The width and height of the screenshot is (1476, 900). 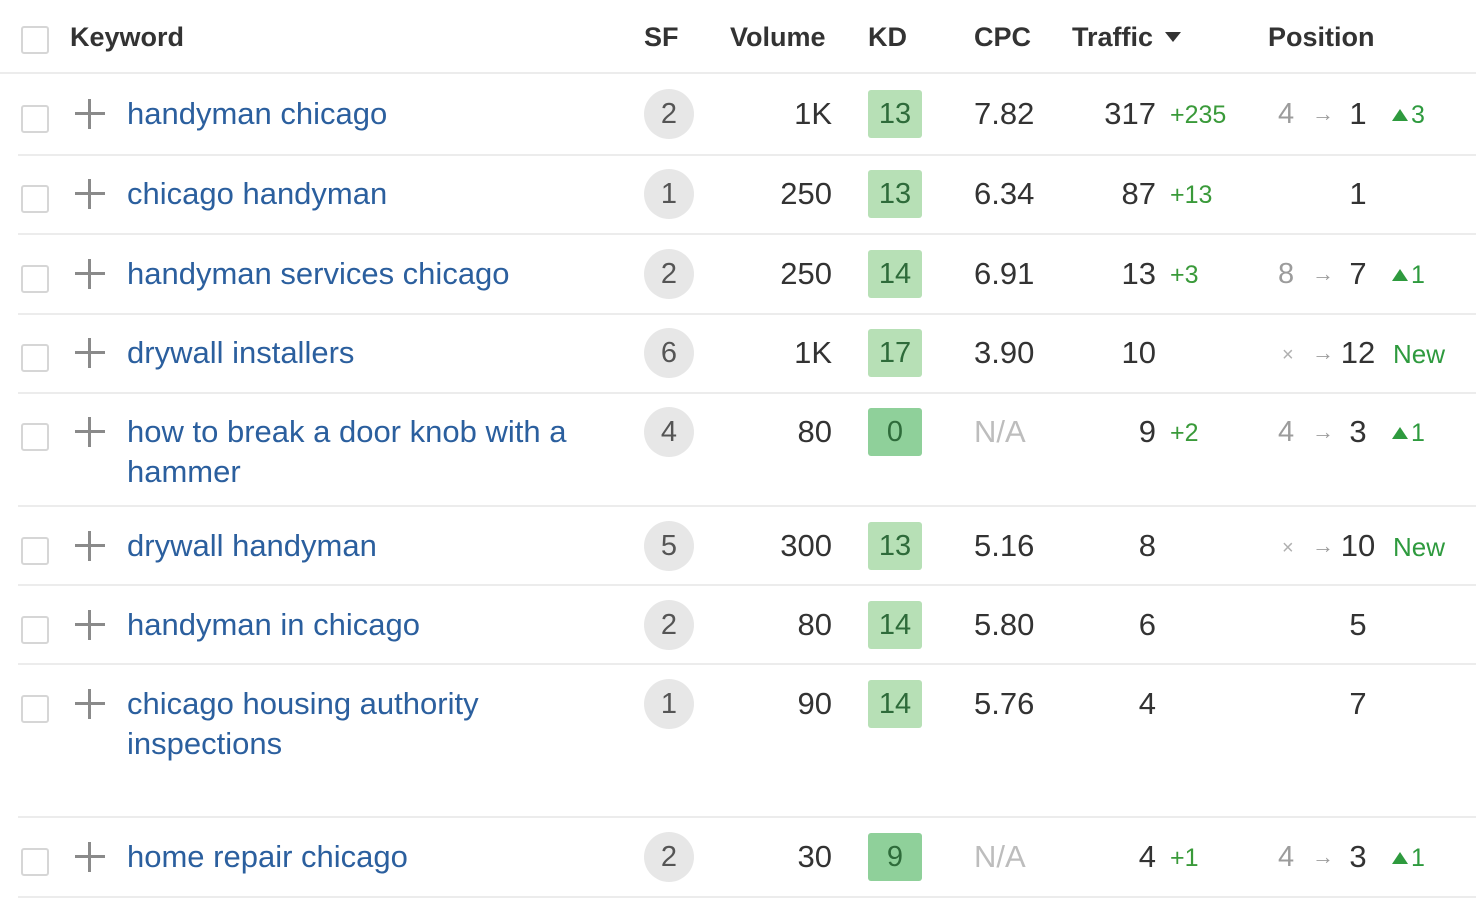 I want to click on traffic-value: 8, so click(x=1147, y=545).